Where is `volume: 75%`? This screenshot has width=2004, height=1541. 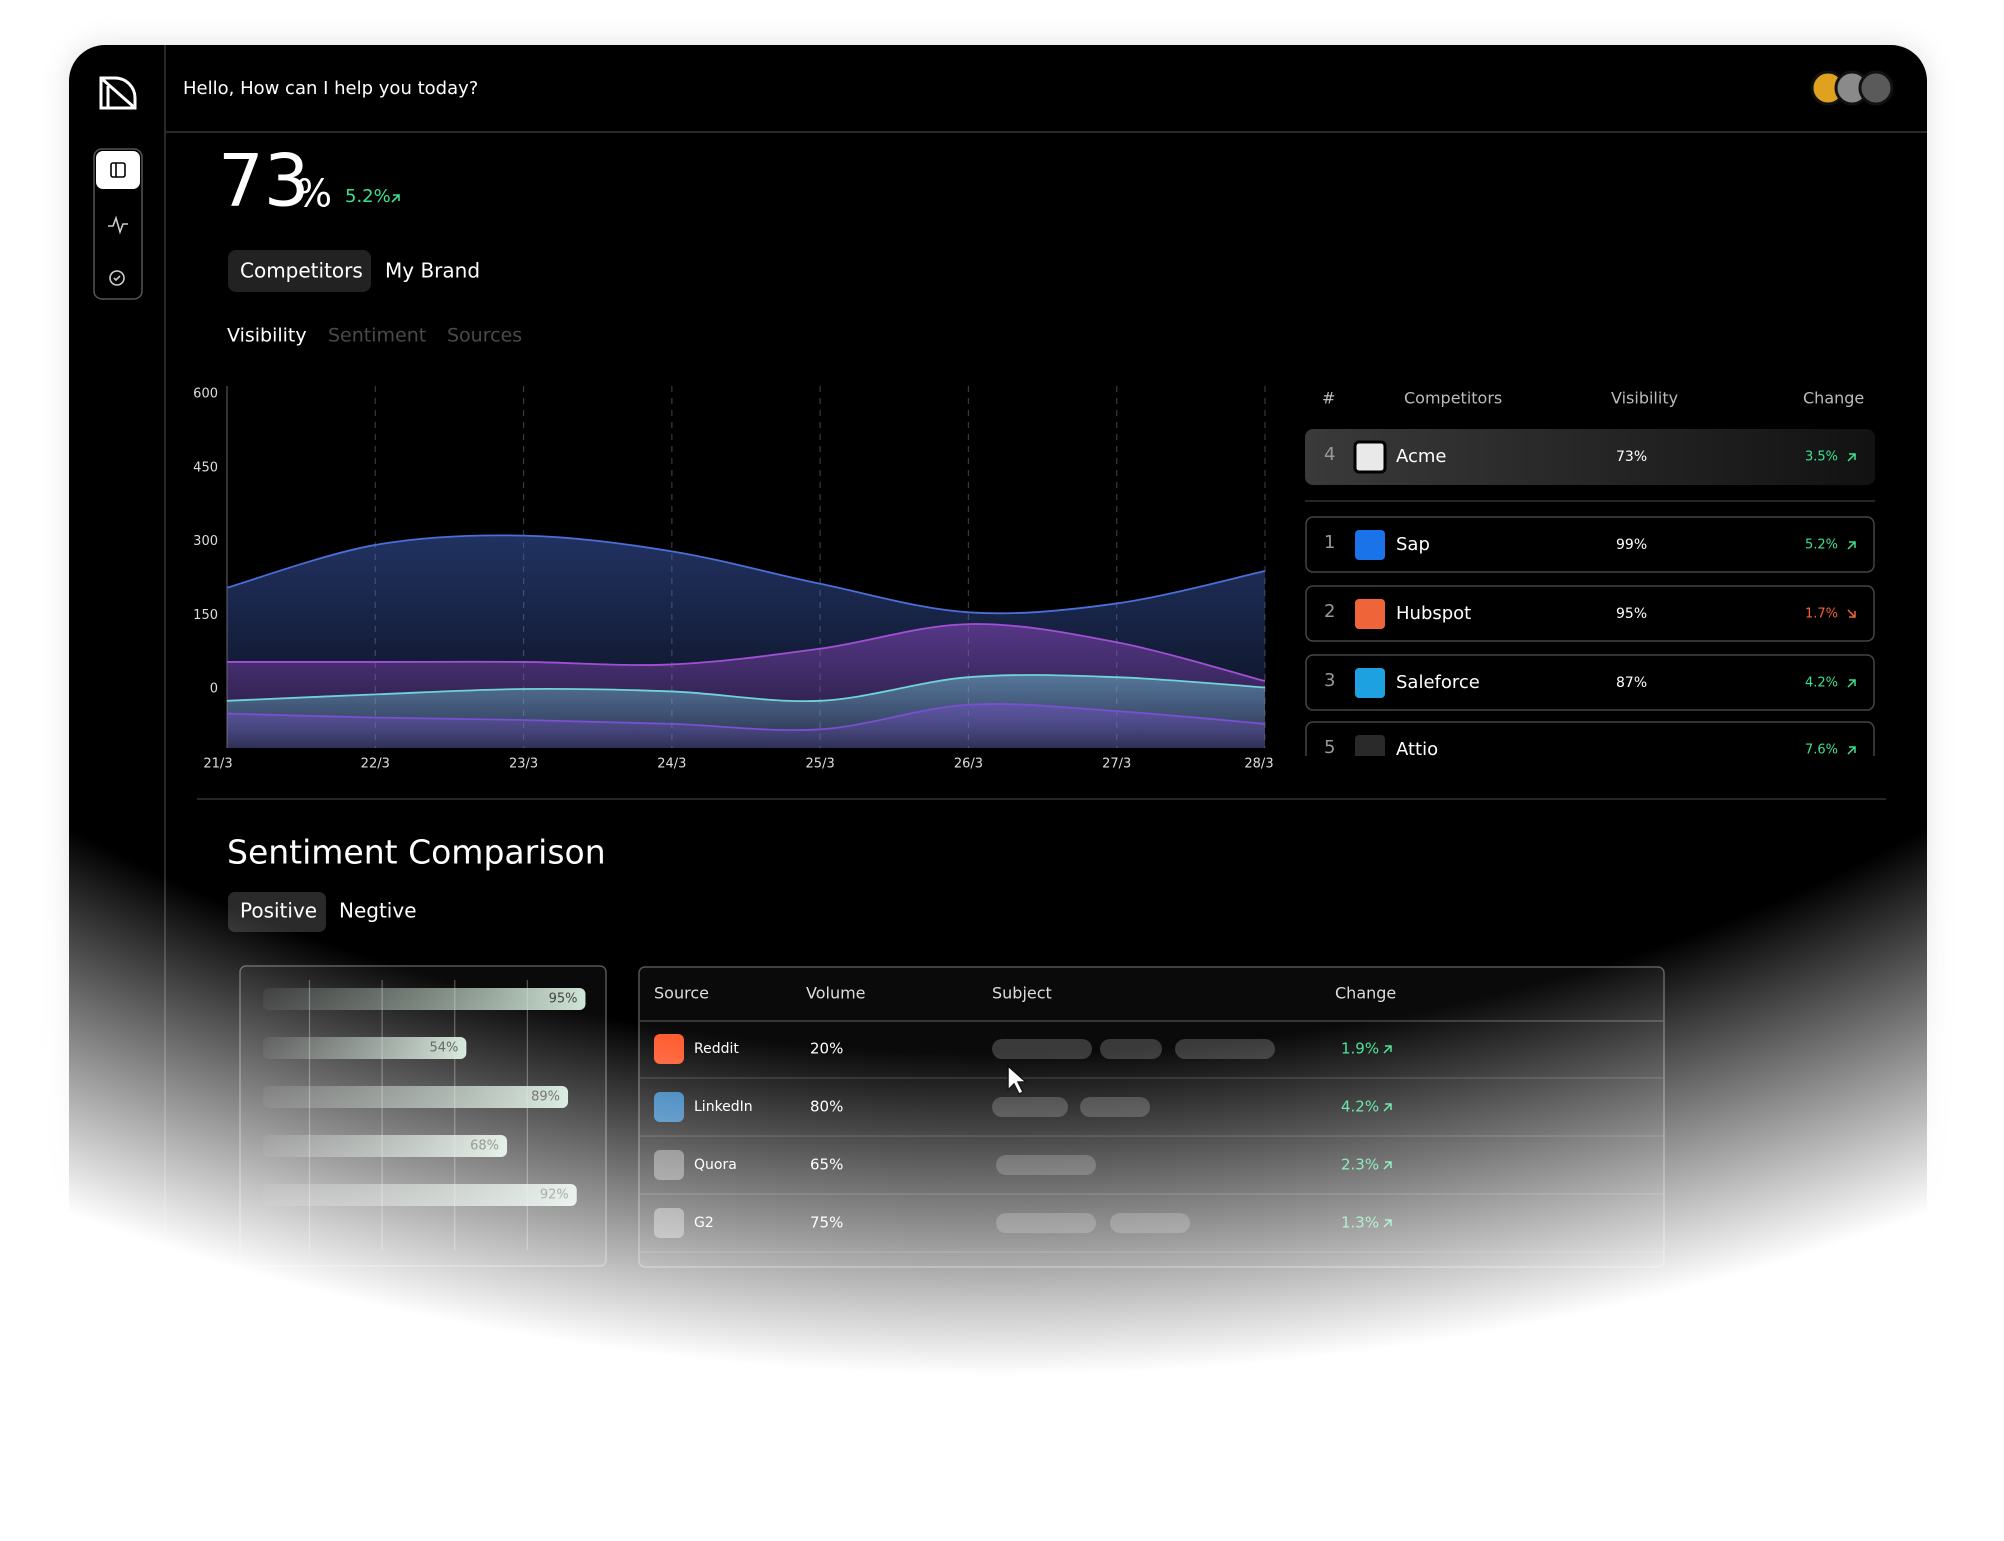
volume: 75% is located at coordinates (826, 1223).